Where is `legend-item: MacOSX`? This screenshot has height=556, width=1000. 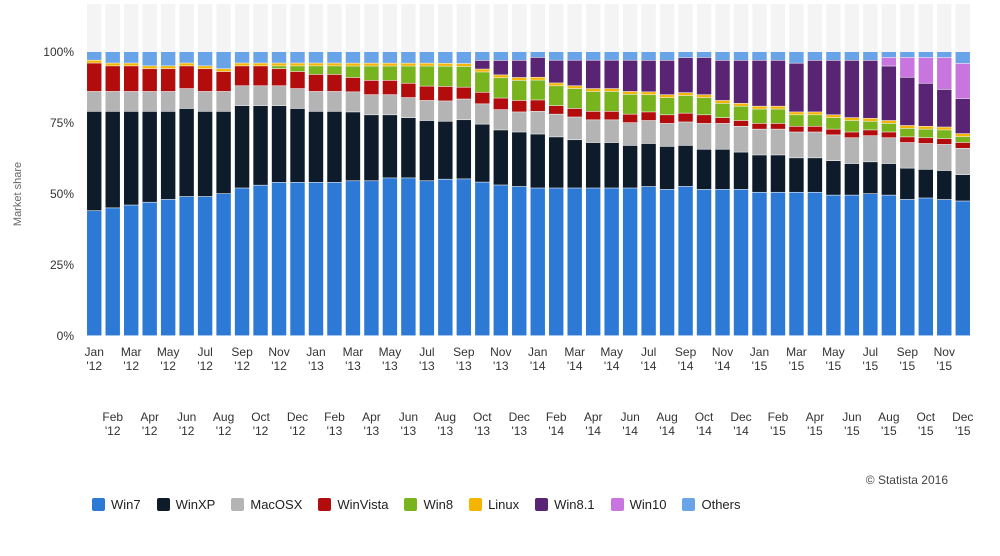 legend-item: MacOSX is located at coordinates (266, 504).